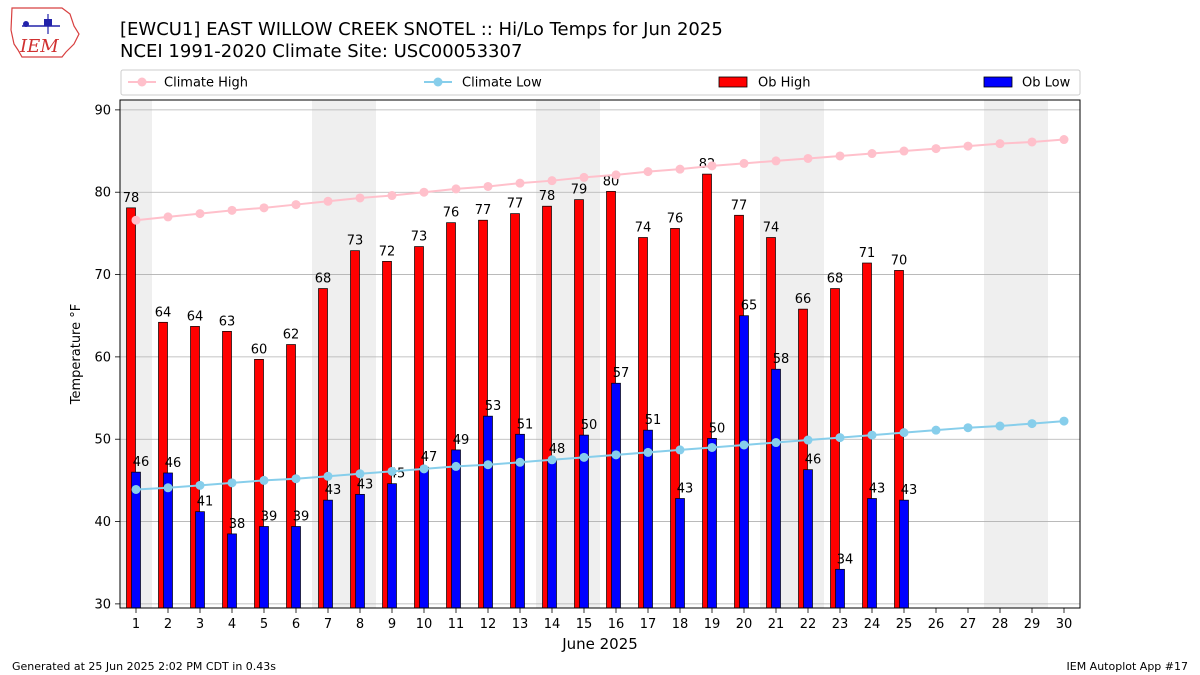 The width and height of the screenshot is (1200, 675). I want to click on x-tick-label-15: 15, so click(584, 624).